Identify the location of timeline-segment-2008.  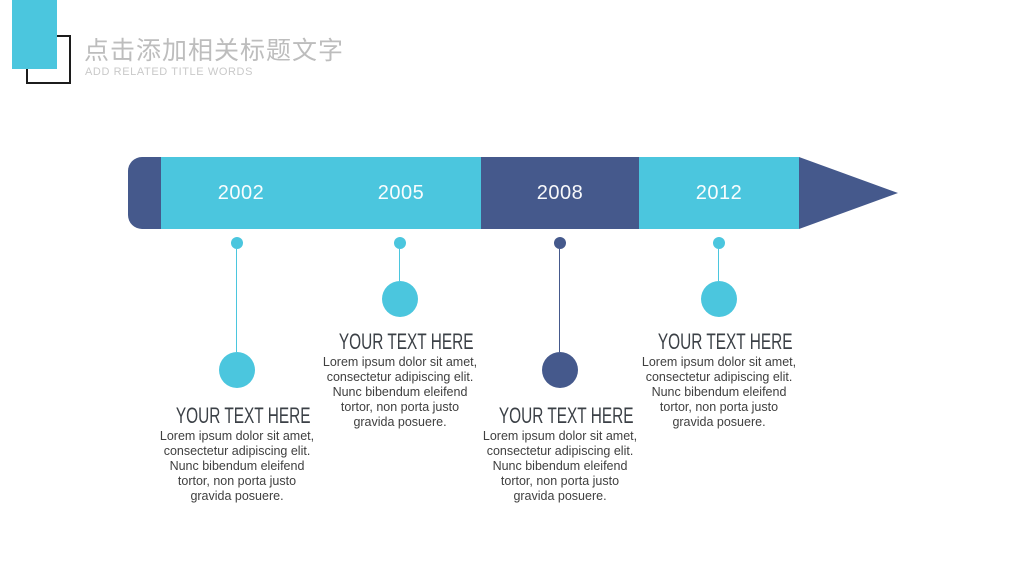
(560, 193).